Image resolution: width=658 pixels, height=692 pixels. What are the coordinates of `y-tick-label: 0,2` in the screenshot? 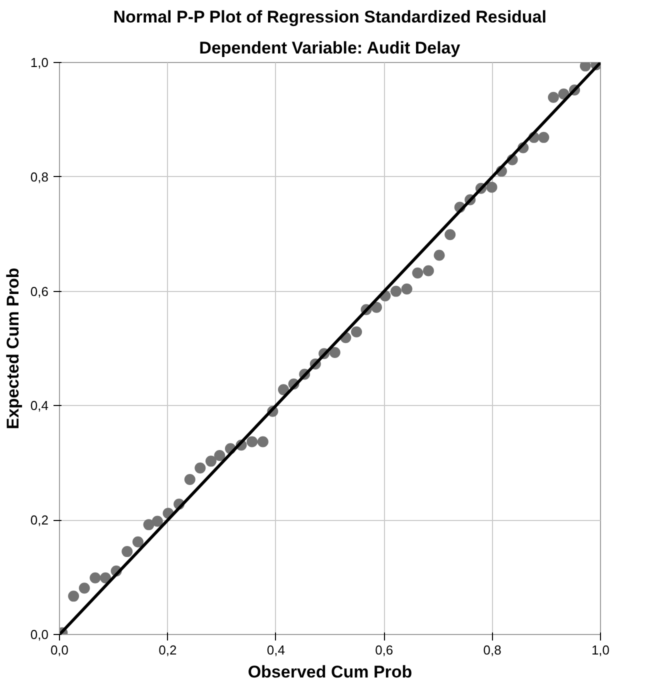 It's located at (39, 520).